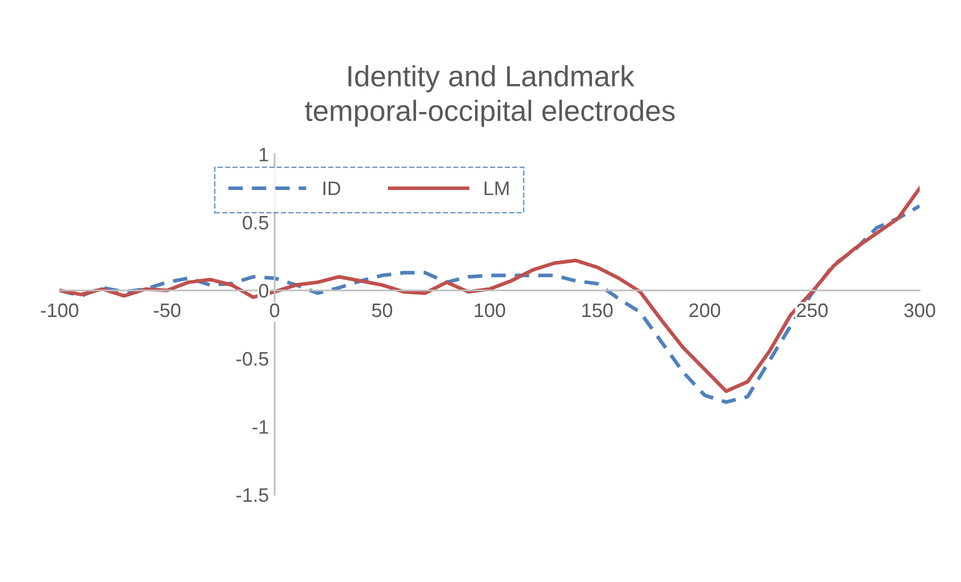 This screenshot has height=582, width=961. Describe the element at coordinates (263, 291) in the screenshot. I see `y-tick-label: 0` at that location.